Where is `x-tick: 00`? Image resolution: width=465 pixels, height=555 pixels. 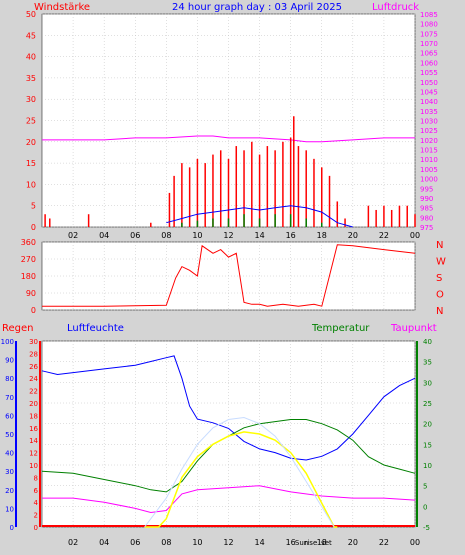 x-tick: 00 is located at coordinates (415, 235).